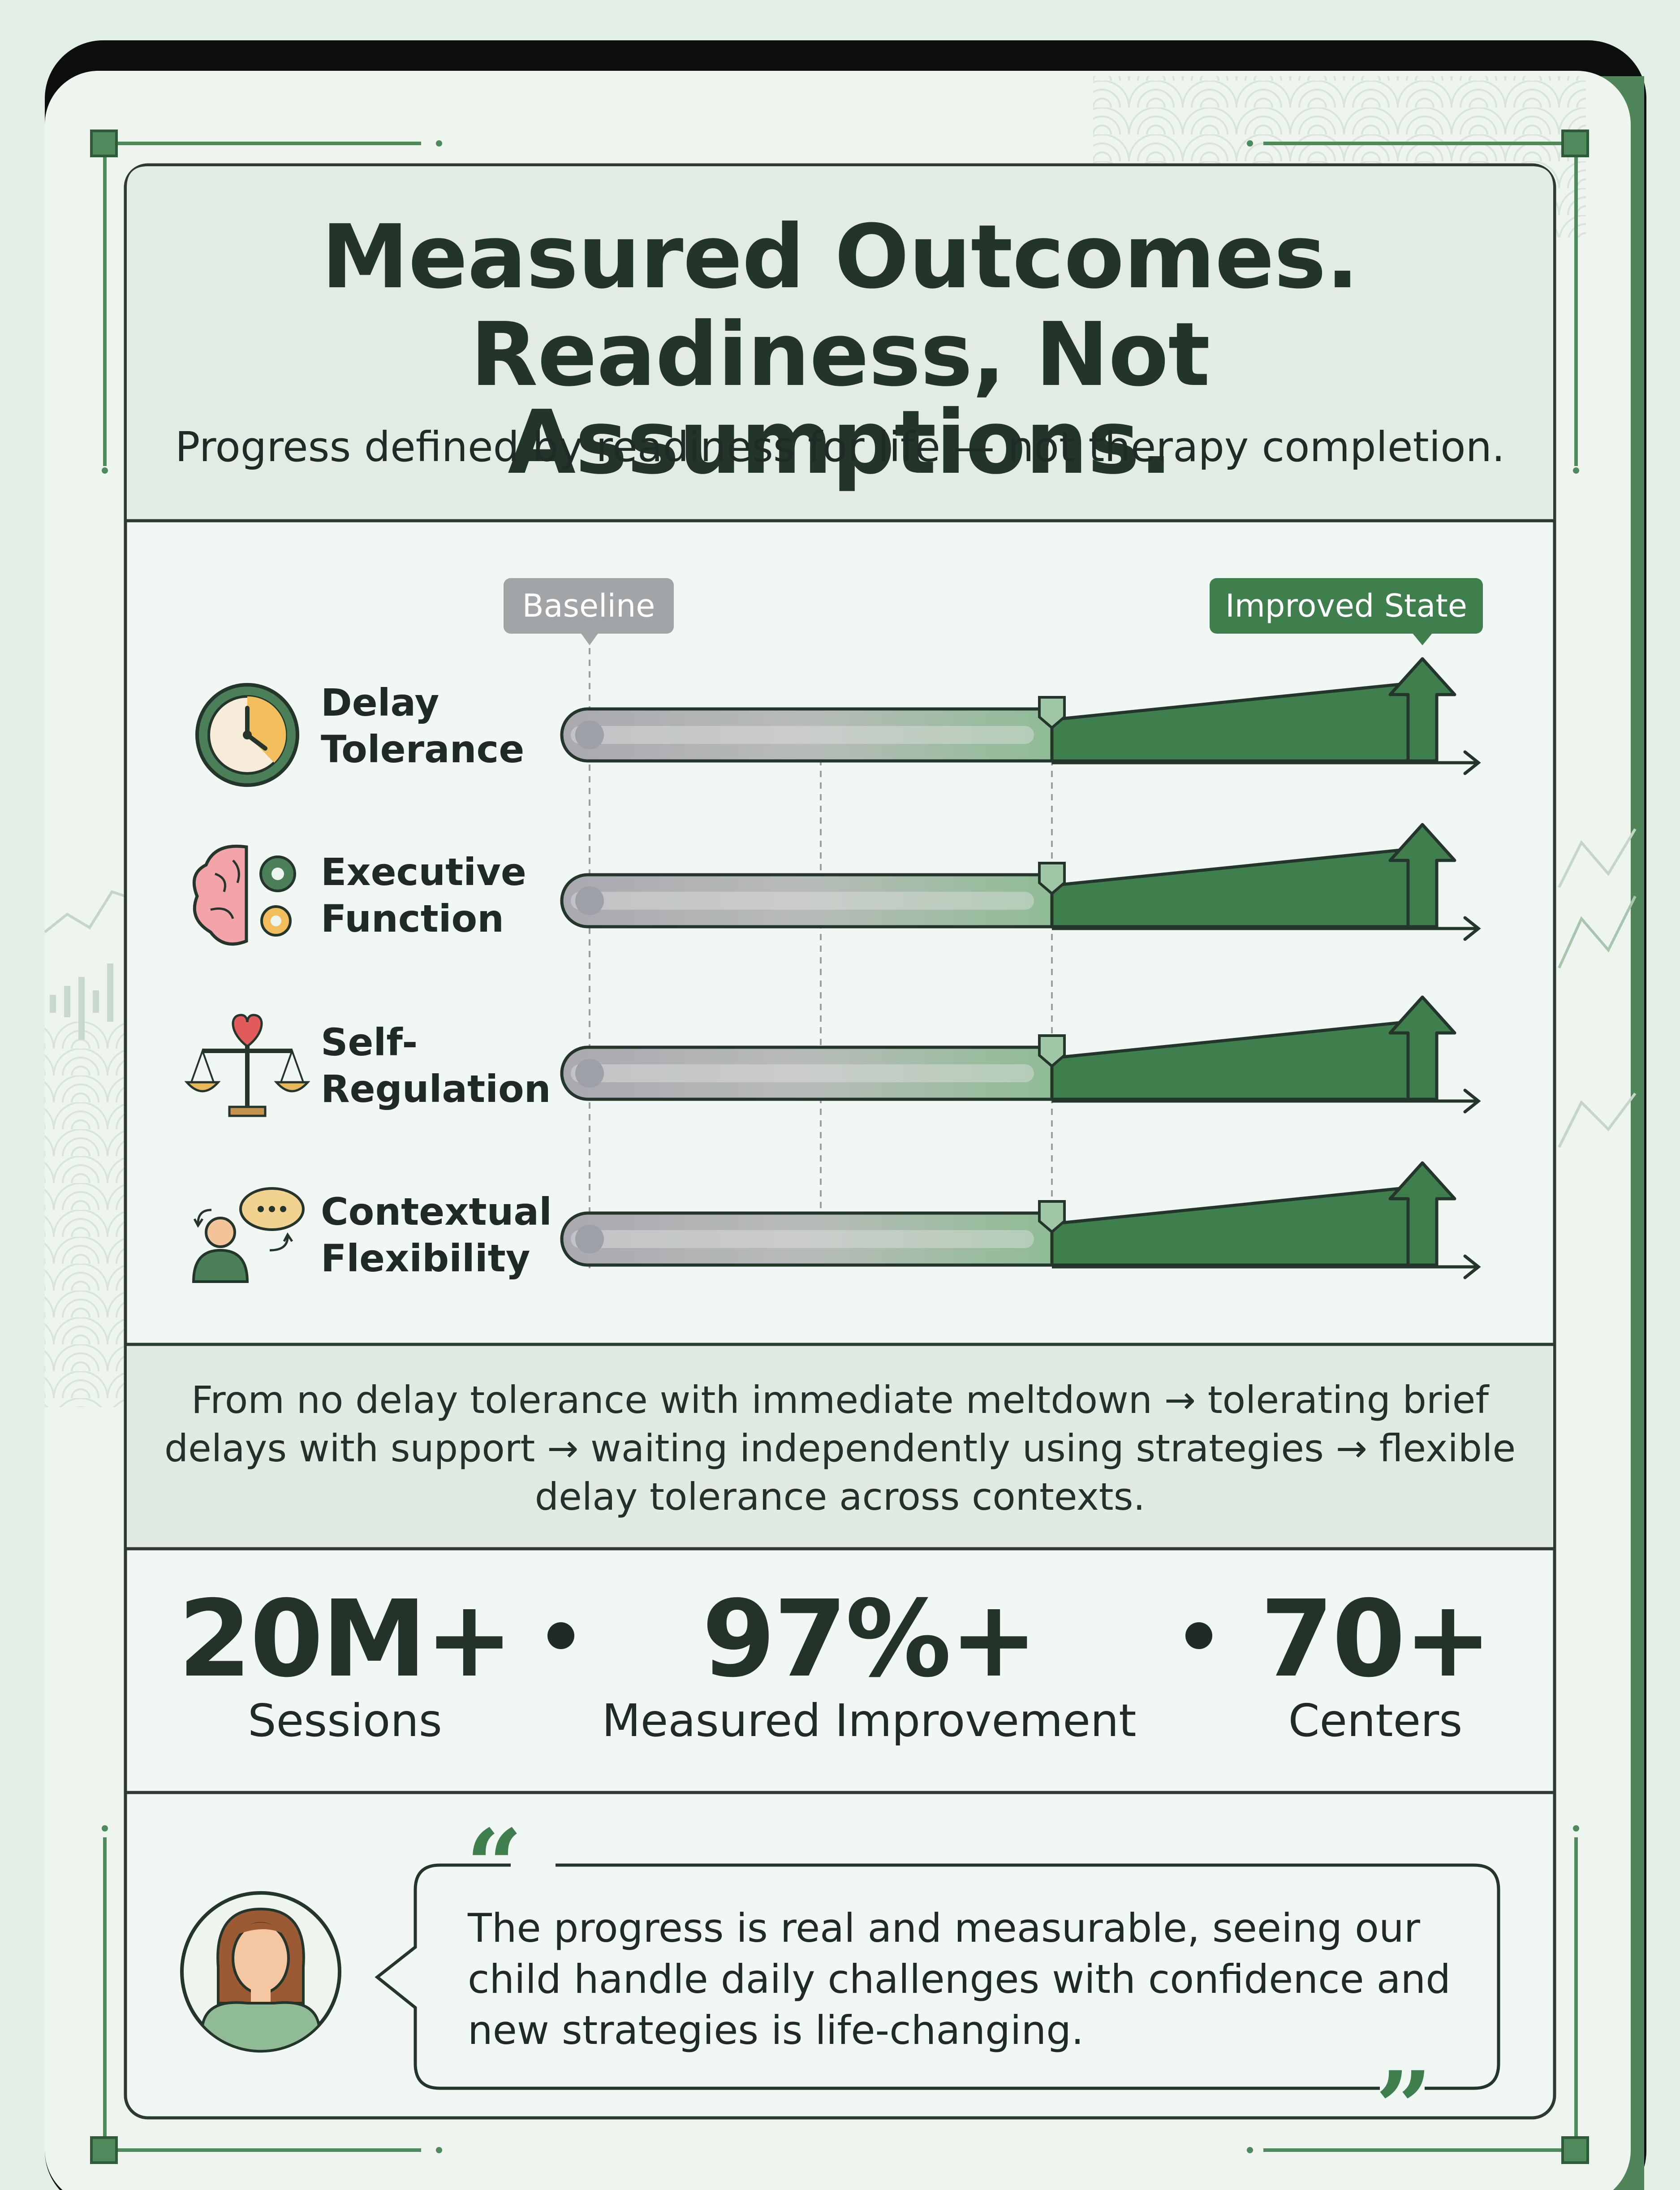  What do you see at coordinates (247, 1065) in the screenshot?
I see `balance-scale-heart-icon` at bounding box center [247, 1065].